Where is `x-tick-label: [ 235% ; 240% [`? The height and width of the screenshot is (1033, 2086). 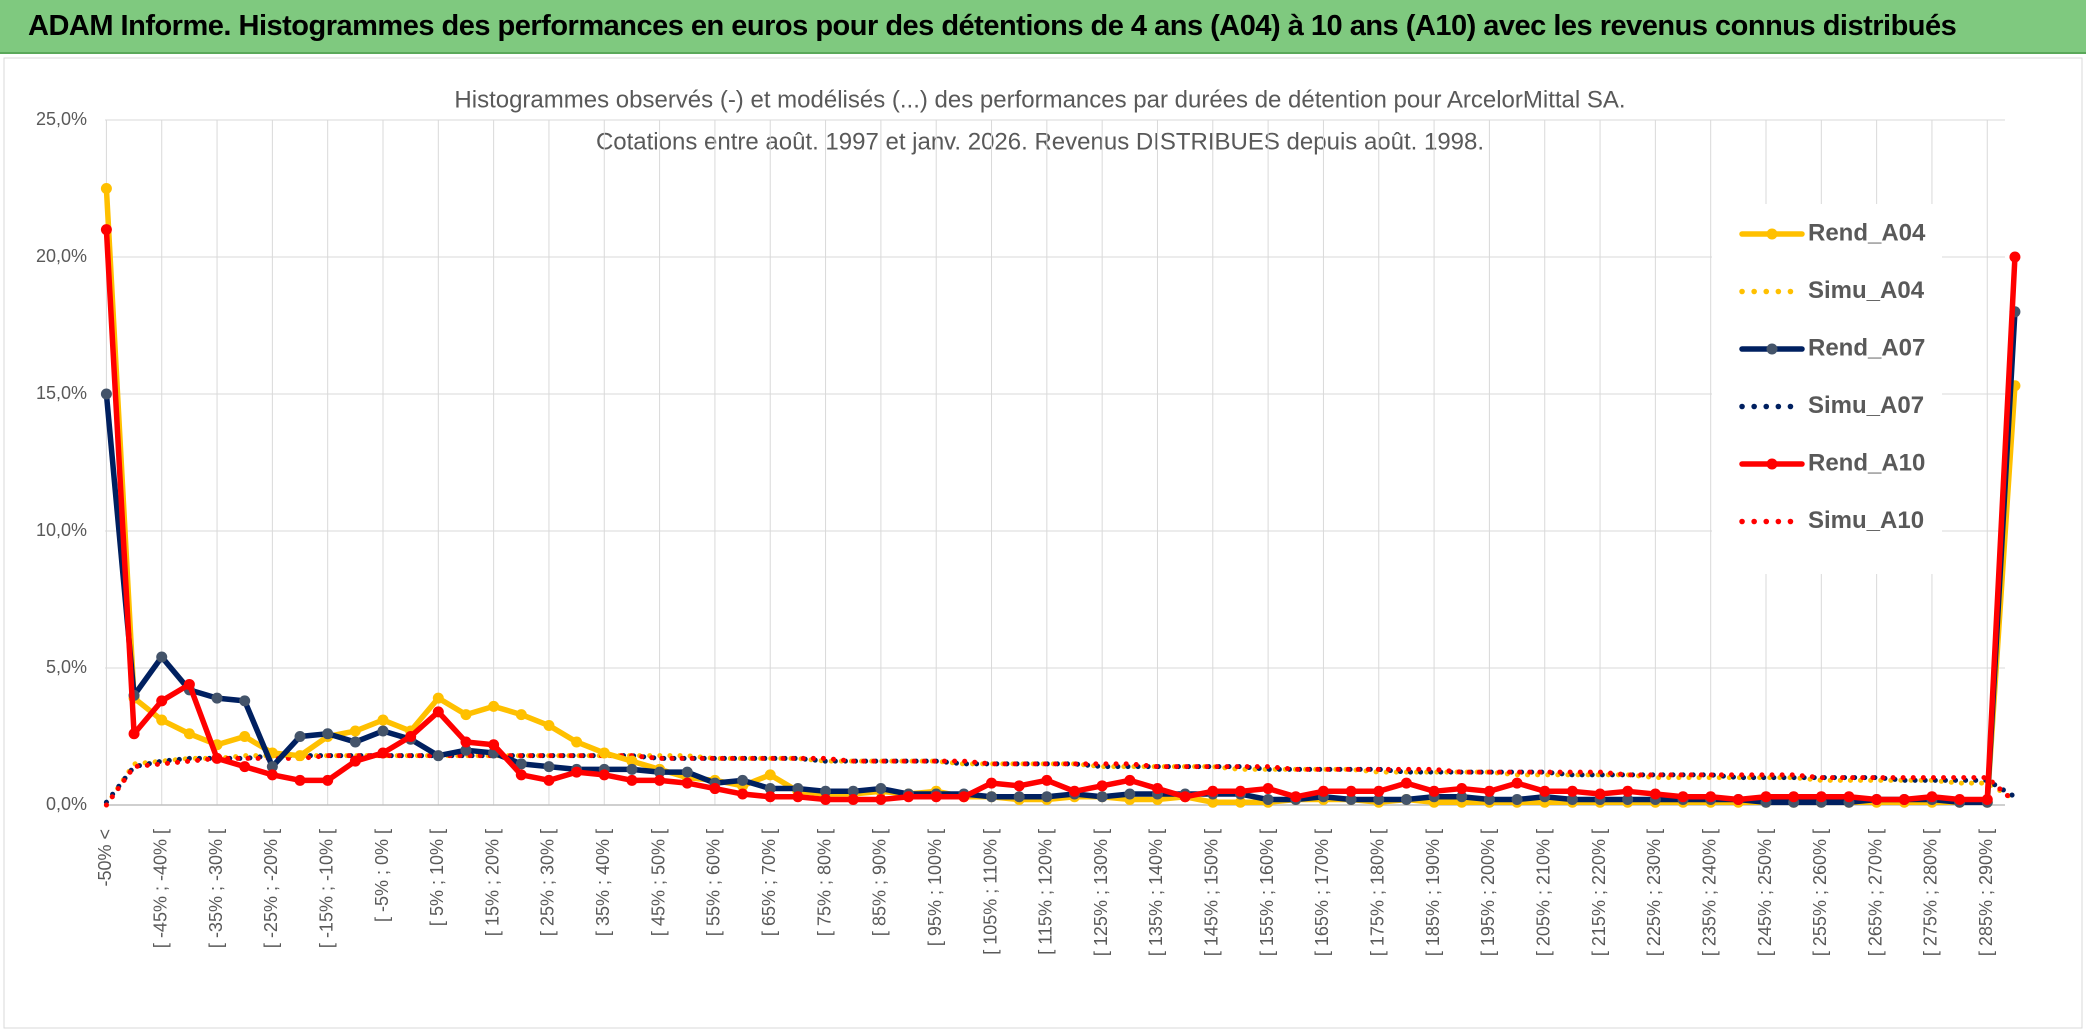
x-tick-label: [ 235% ; 240% [ is located at coordinates (1709, 892).